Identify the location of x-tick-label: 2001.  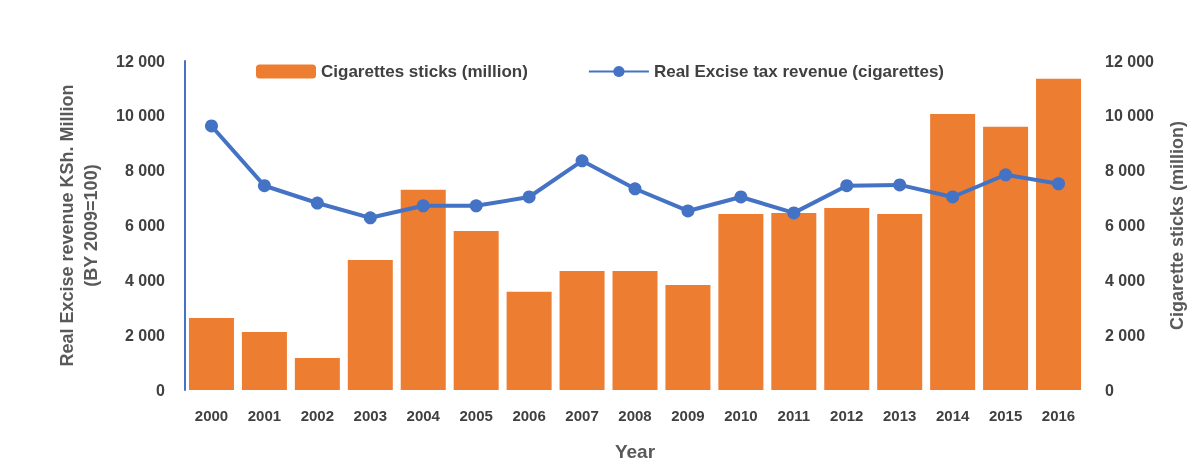
(264, 415).